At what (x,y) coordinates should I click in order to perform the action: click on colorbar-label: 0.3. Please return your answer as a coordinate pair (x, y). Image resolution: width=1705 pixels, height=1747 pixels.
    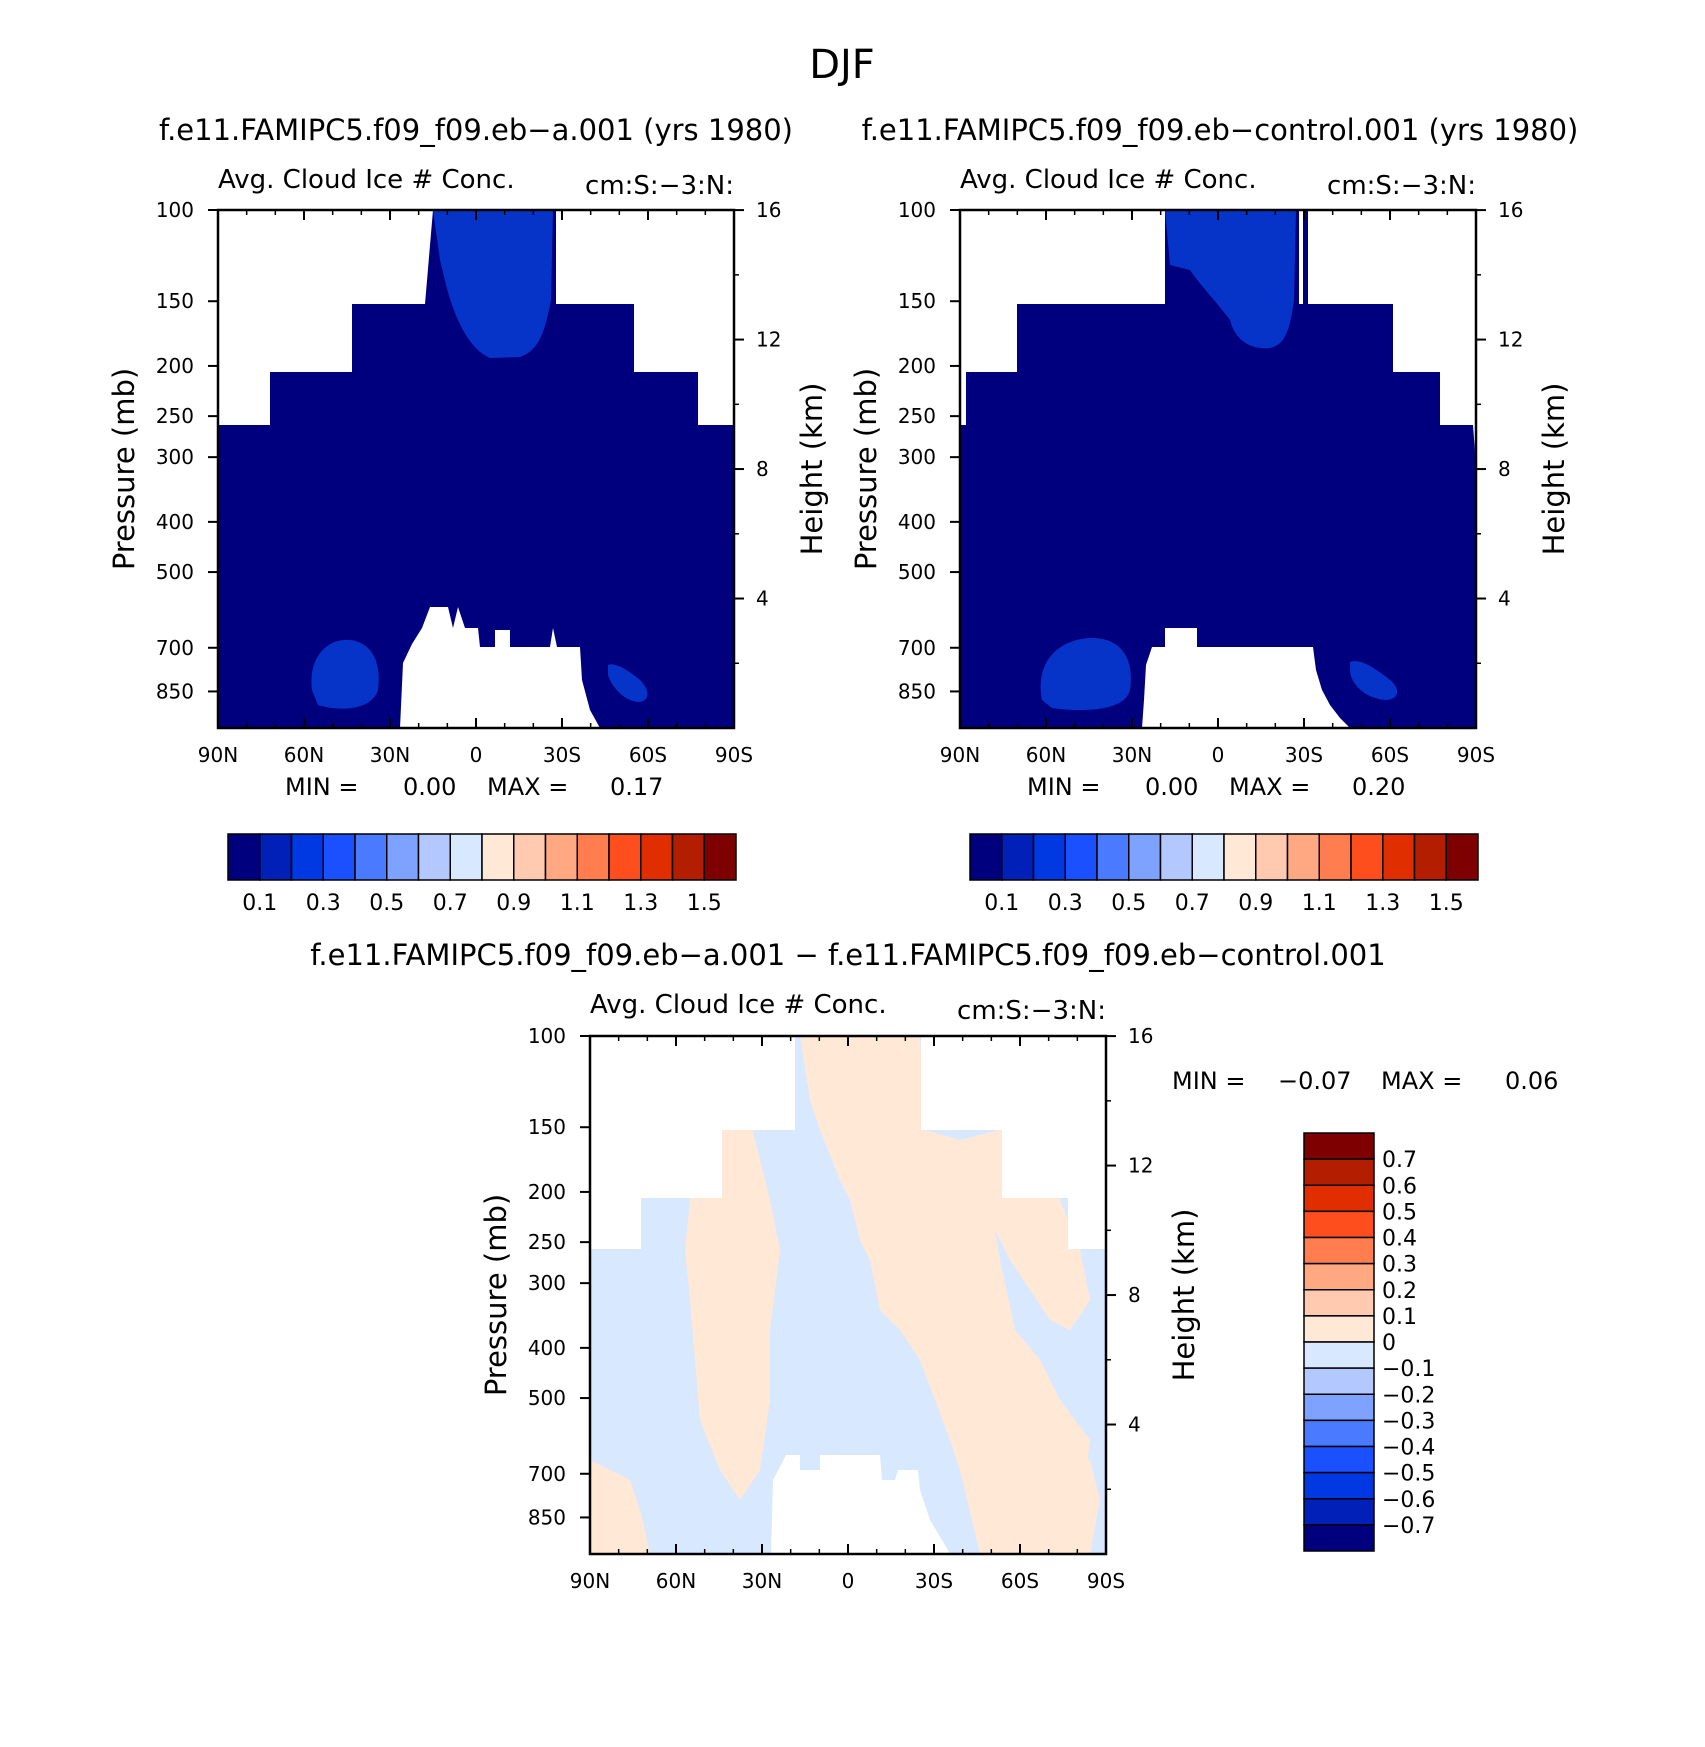
    Looking at the image, I should click on (323, 903).